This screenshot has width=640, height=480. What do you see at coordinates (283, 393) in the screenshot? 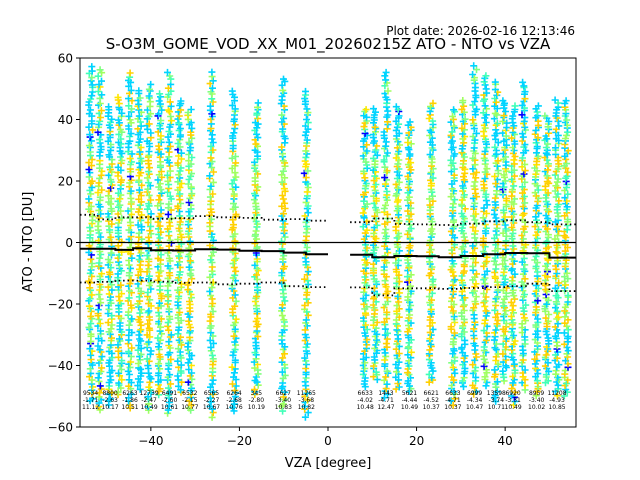
I see `bin-count-label: 6627` at bounding box center [283, 393].